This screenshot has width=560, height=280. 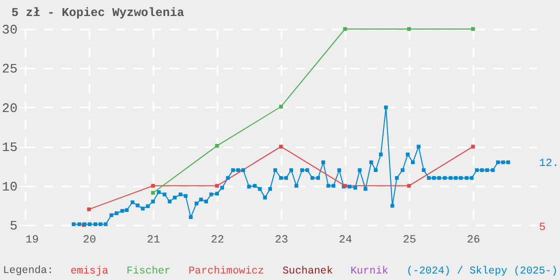 What do you see at coordinates (542, 228) in the screenshot?
I see `text: 5` at bounding box center [542, 228].